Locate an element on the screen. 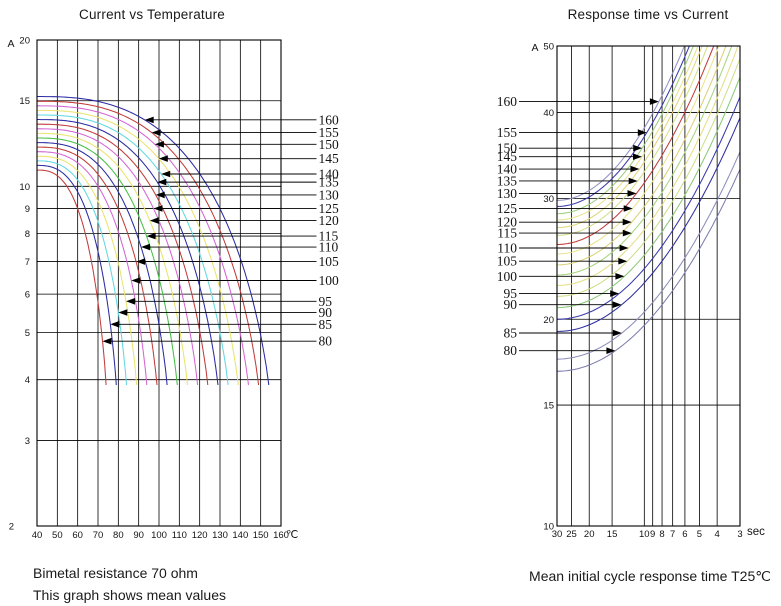 This screenshot has height=606, width=781. right-chart-caption: Mean initial cycle response time T25℃ is located at coordinates (650, 576).